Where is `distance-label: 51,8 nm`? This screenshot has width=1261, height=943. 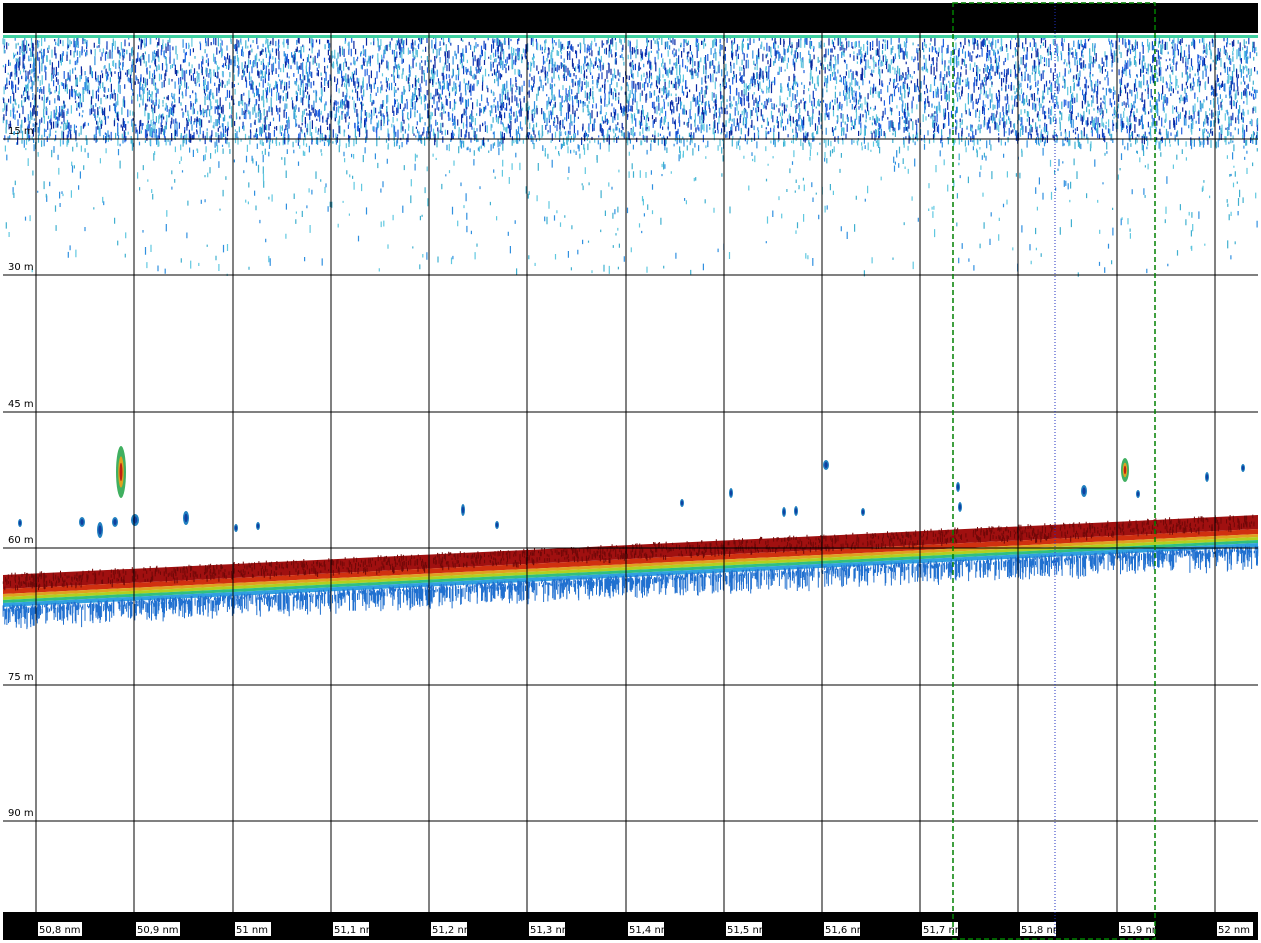
distance-label: 51,8 nm is located at coordinates (1042, 930).